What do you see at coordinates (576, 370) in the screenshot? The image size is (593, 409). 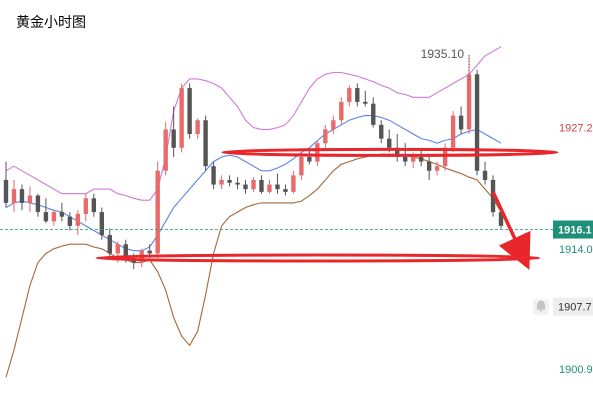 I see `y-tick-label: 1900.9` at bounding box center [576, 370].